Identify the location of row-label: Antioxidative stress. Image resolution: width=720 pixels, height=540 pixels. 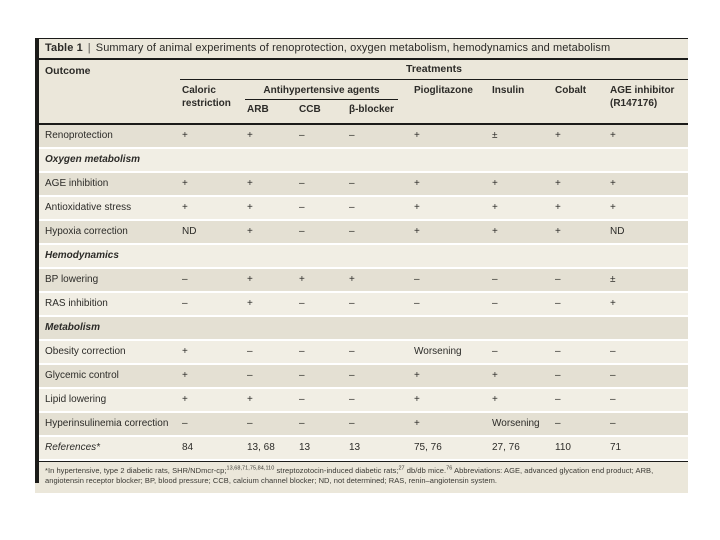
(88, 207).